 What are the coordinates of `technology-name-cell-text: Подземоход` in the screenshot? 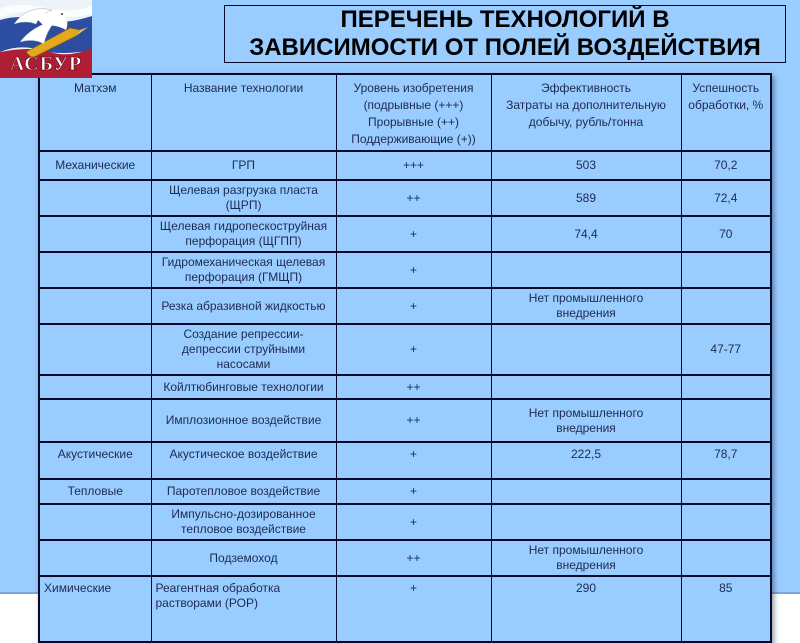 It's located at (243, 557).